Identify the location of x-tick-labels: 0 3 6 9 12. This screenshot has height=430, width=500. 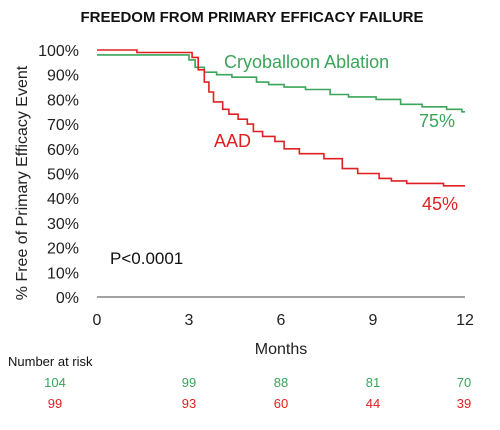
(283, 320).